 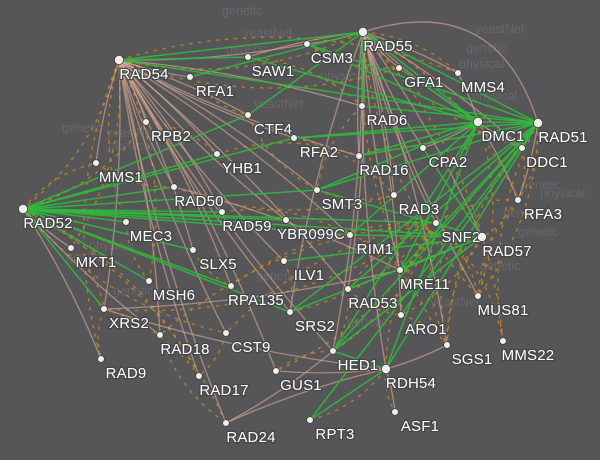 What do you see at coordinates (210, 87) in the screenshot?
I see `node-rfa1: RFA1` at bounding box center [210, 87].